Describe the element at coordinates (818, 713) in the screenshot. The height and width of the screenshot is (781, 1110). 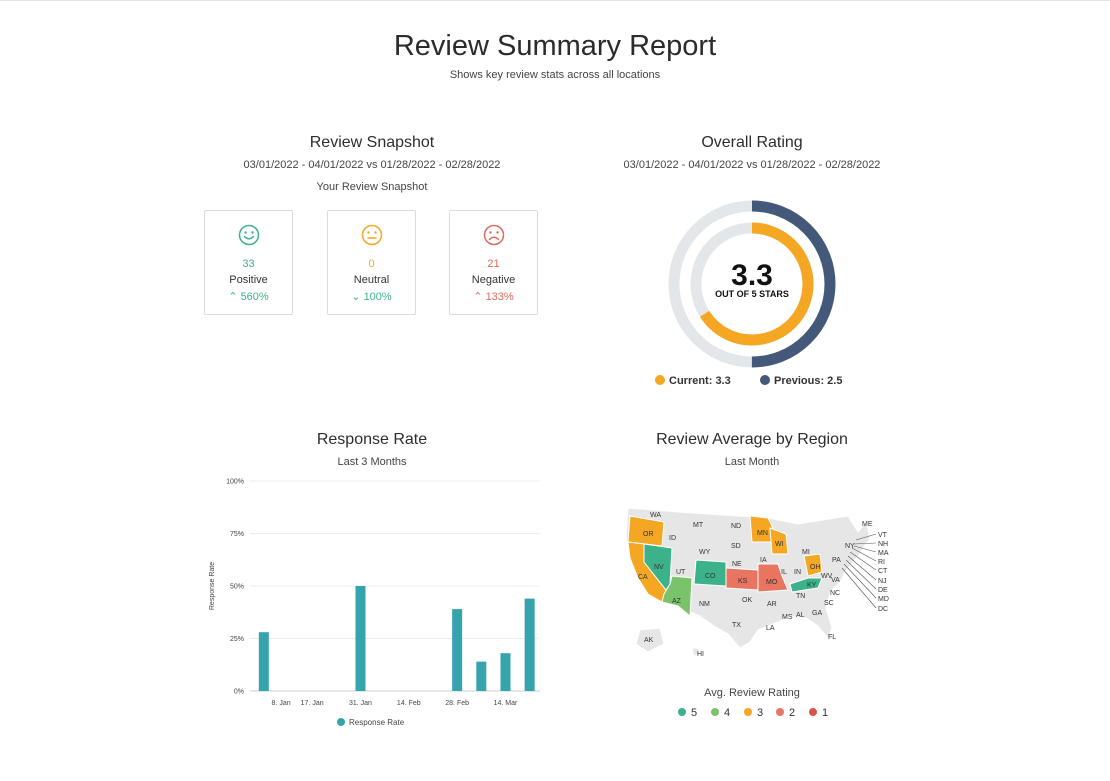
I see `legend-item-1: 1` at that location.